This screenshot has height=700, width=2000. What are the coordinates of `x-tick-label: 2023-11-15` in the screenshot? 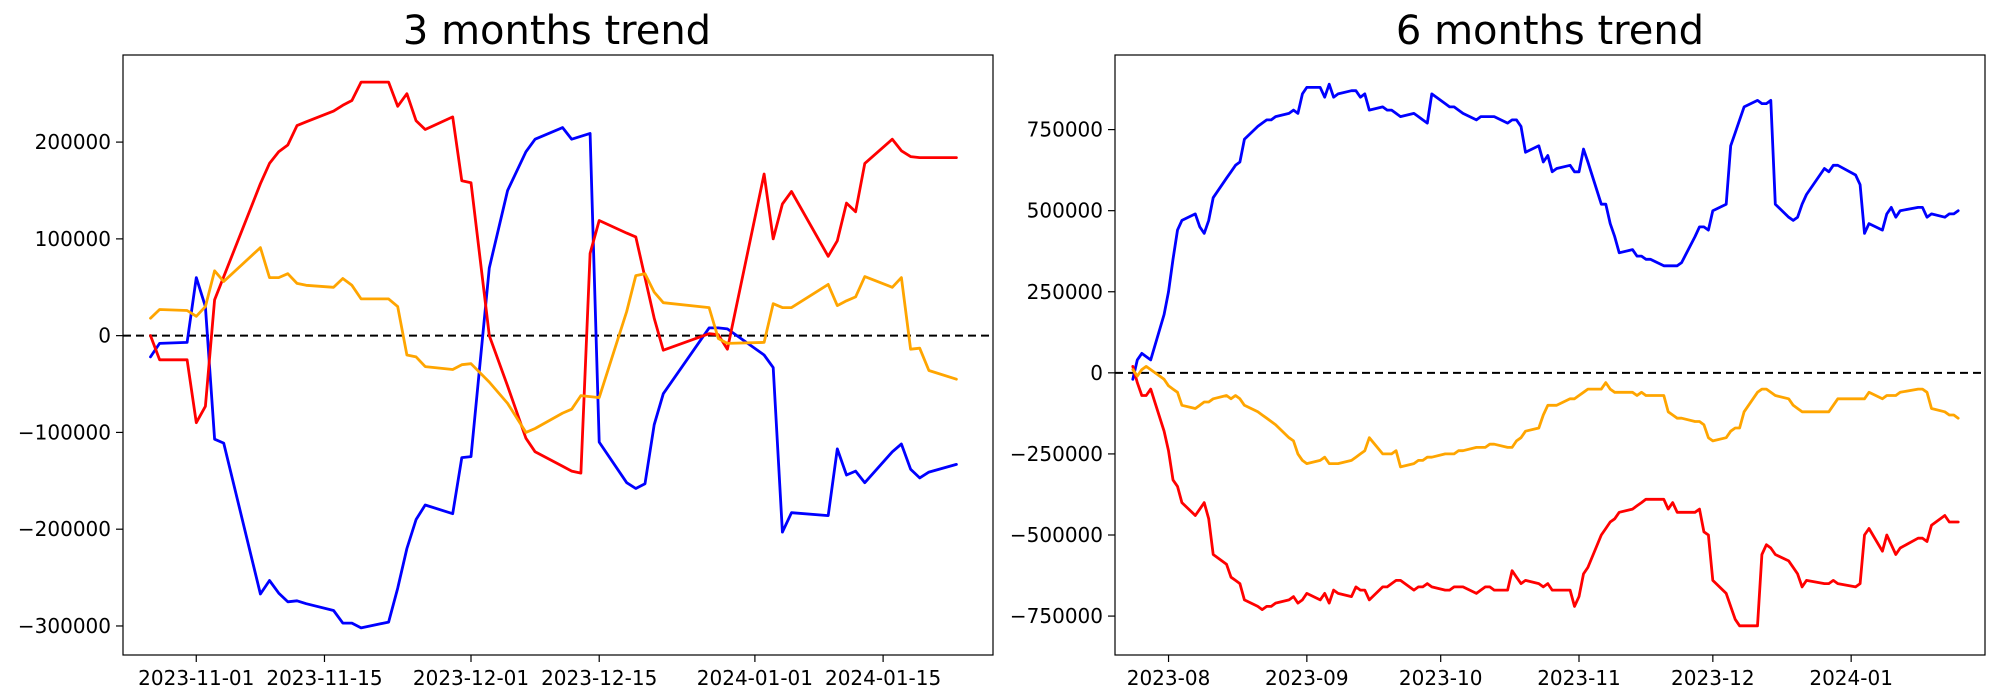 It's located at (324, 678).